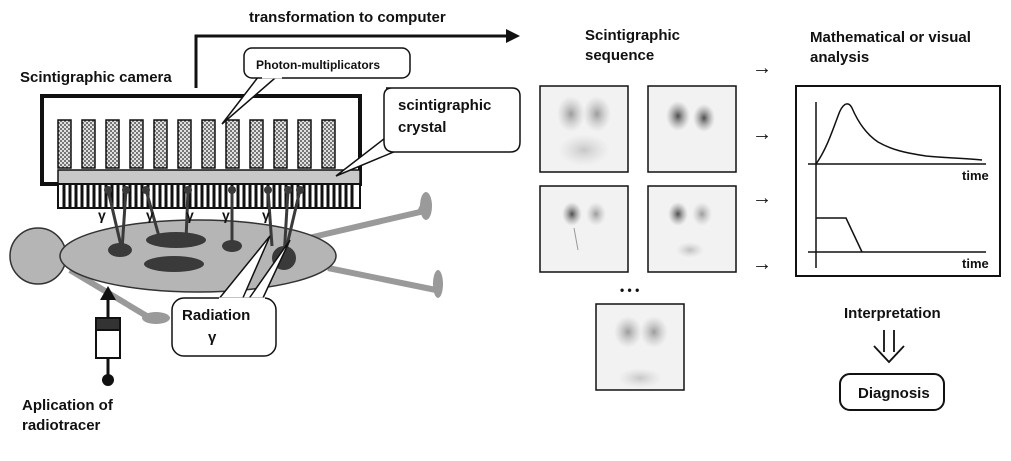  I want to click on scintigraphic-camera, so click(201, 151).